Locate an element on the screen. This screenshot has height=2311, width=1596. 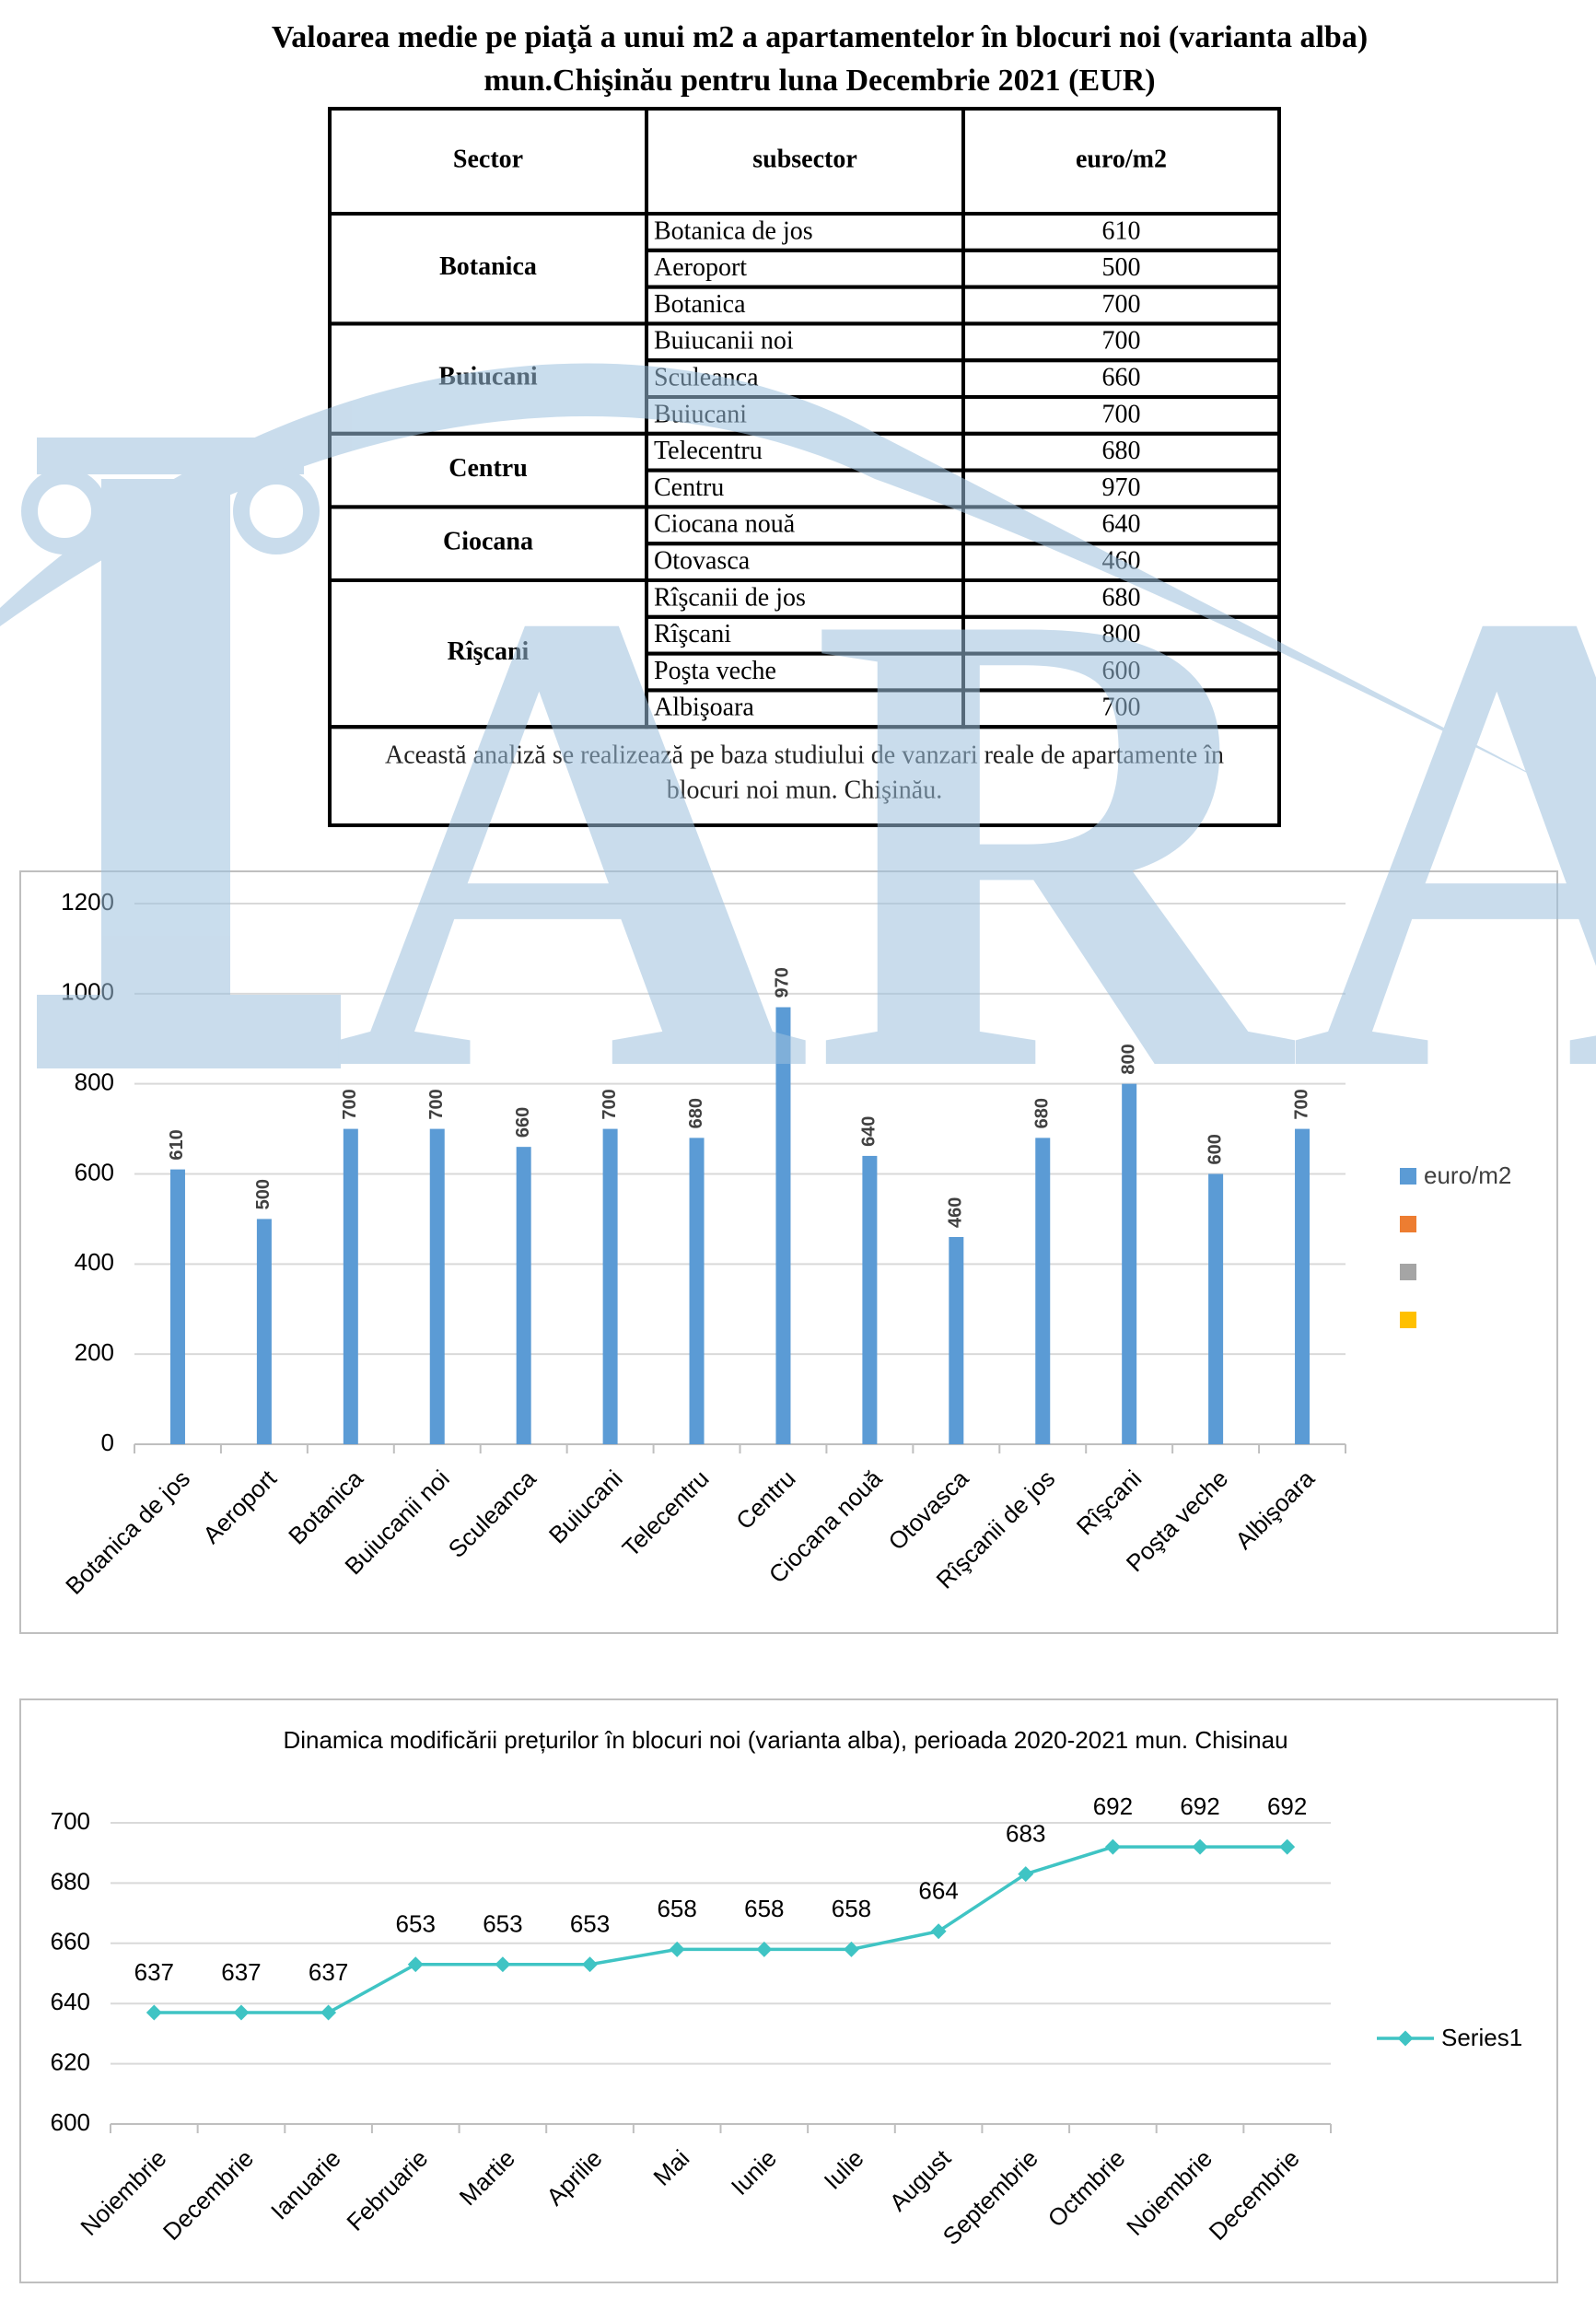
x-tick-label: Aeroport is located at coordinates (239, 1506).